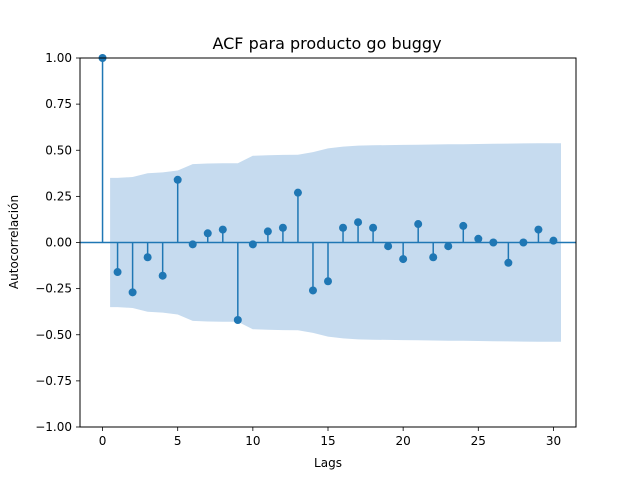 Image resolution: width=640 pixels, height=480 pixels. I want to click on y-tick-label: 0.25, so click(58, 196).